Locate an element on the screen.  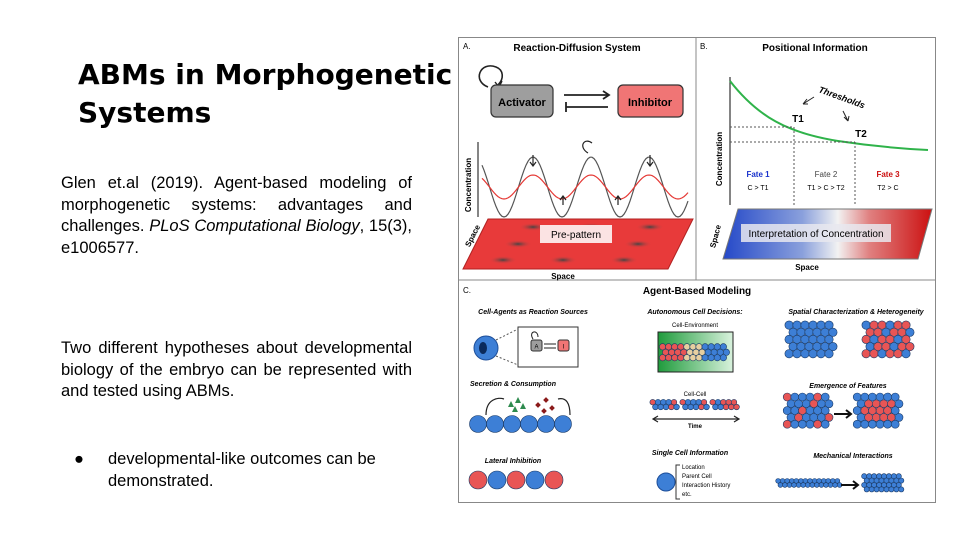
activator-self-loop is located at coordinates (491, 76).